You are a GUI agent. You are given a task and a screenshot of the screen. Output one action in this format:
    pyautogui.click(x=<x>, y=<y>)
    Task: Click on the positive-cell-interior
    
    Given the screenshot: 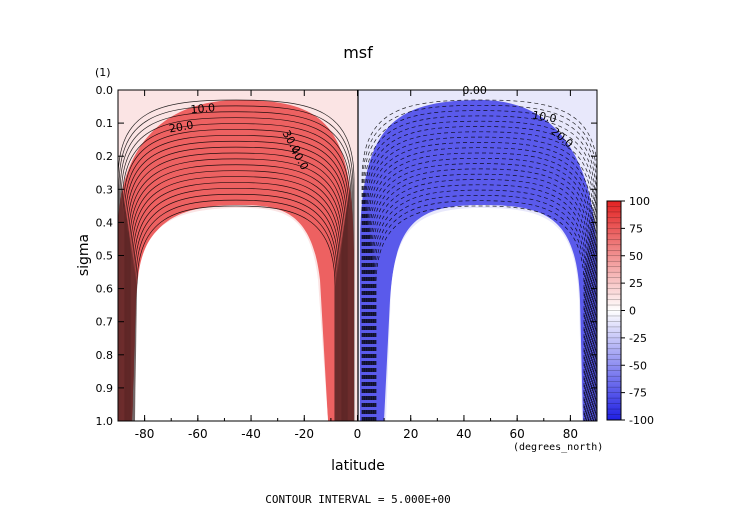 What is the action you would take?
    pyautogui.click(x=231, y=314)
    